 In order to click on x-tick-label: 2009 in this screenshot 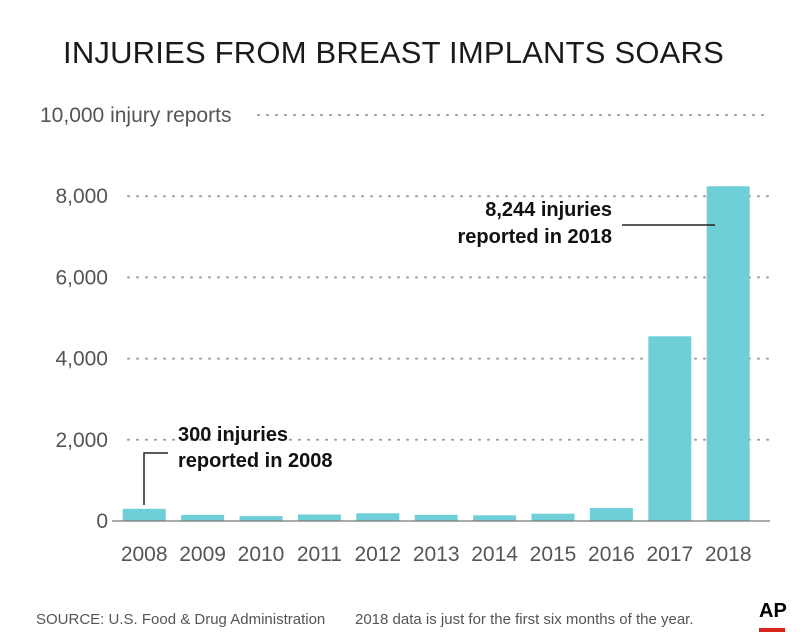, I will do `click(202, 554)`.